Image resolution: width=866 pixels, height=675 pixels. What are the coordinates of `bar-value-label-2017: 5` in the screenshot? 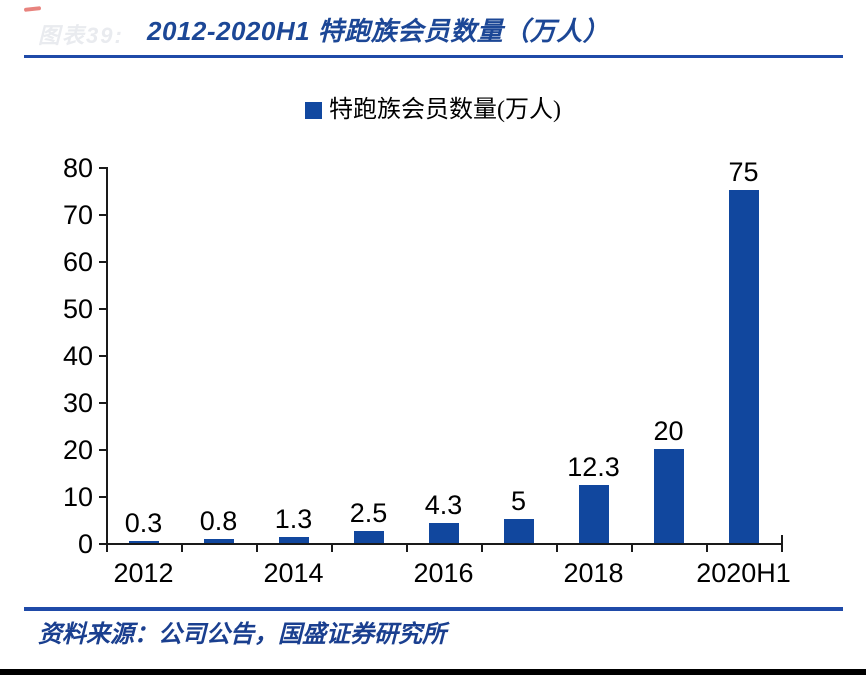 It's located at (518, 501).